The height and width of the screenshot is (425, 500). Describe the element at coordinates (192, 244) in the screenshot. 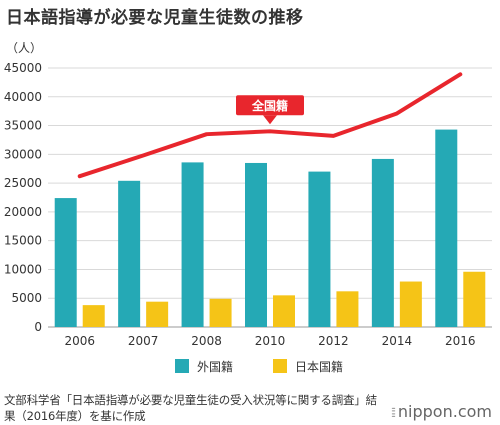

I see `bar-foreign-2008` at that location.